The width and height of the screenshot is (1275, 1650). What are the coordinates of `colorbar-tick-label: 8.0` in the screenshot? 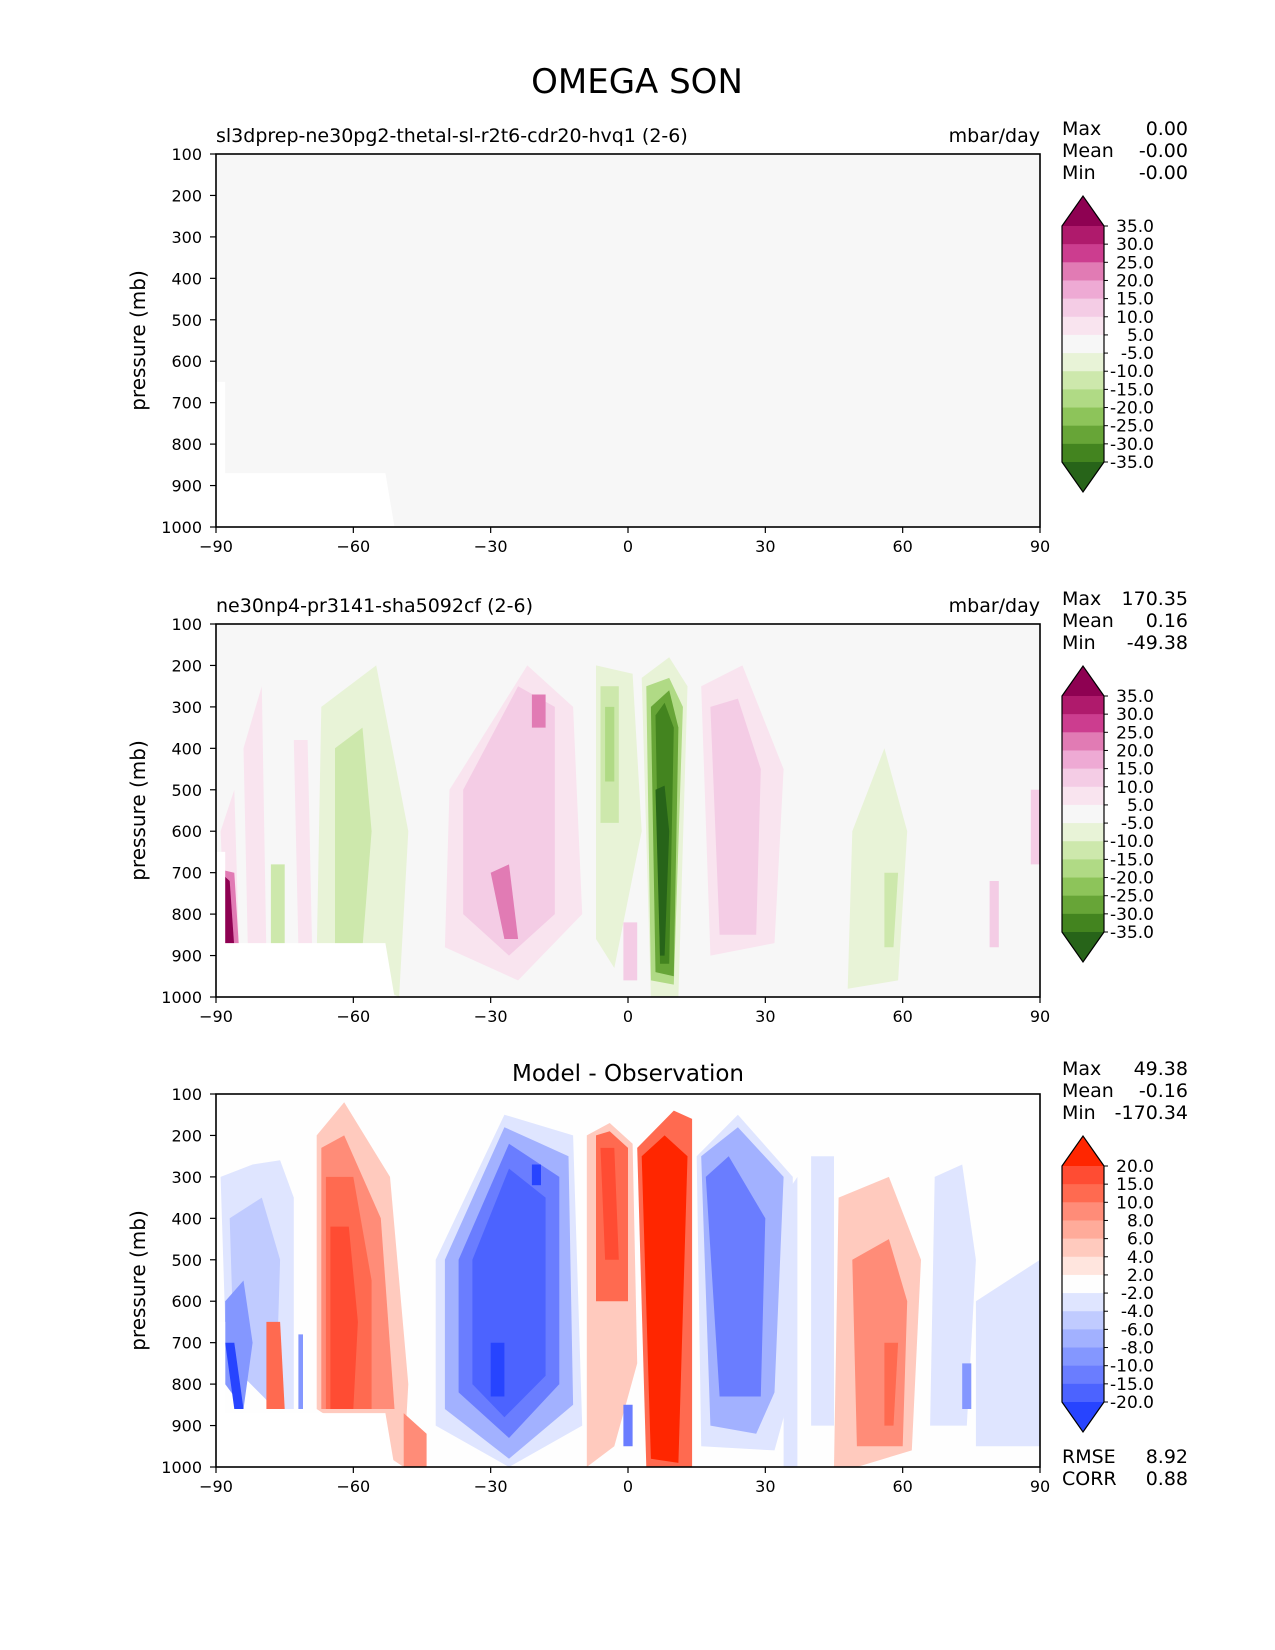 It's located at (1140, 1221).